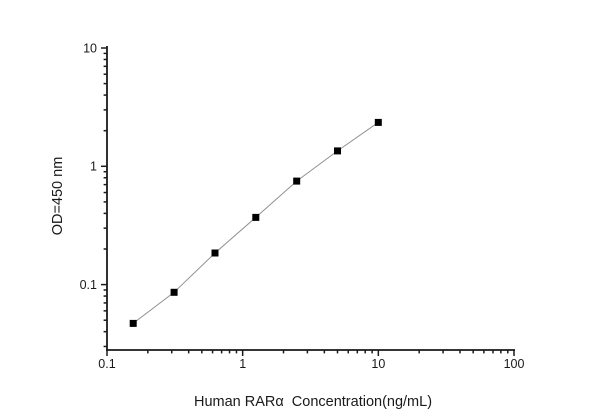  What do you see at coordinates (58, 196) in the screenshot?
I see `y-axis-title: OD=450 nm` at bounding box center [58, 196].